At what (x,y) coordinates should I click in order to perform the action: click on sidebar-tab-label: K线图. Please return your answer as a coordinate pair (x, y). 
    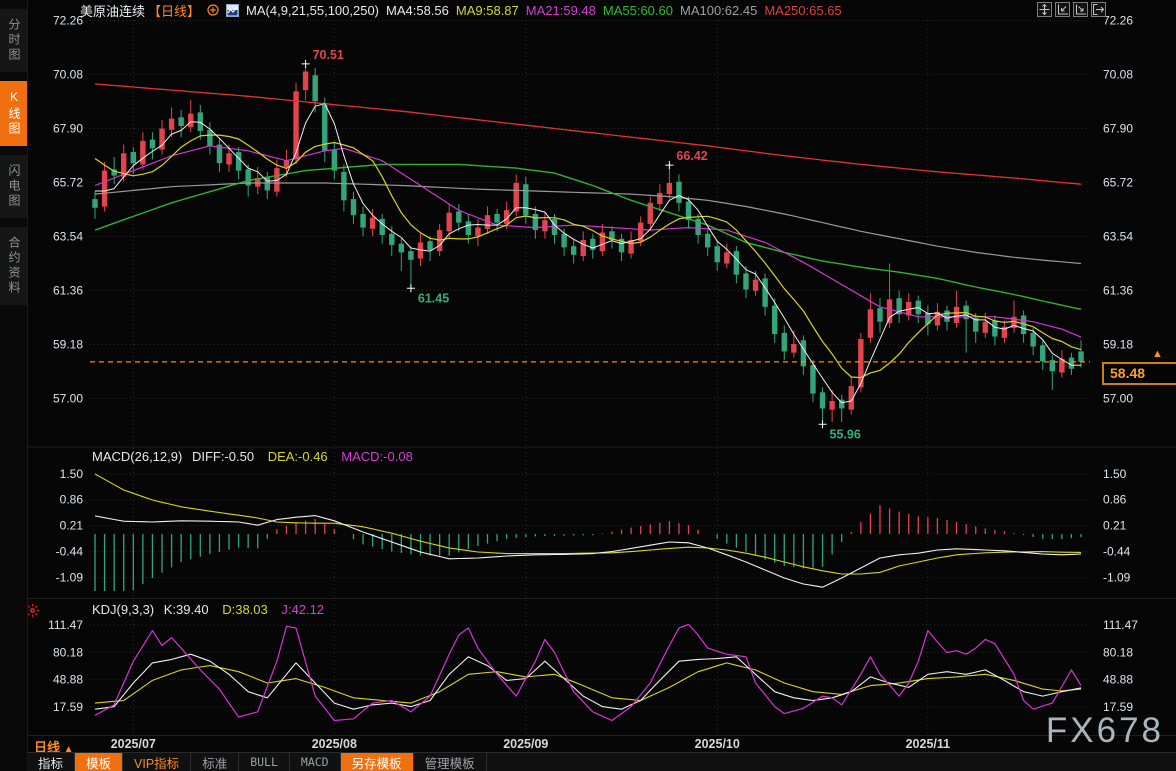
    Looking at the image, I should click on (14, 113).